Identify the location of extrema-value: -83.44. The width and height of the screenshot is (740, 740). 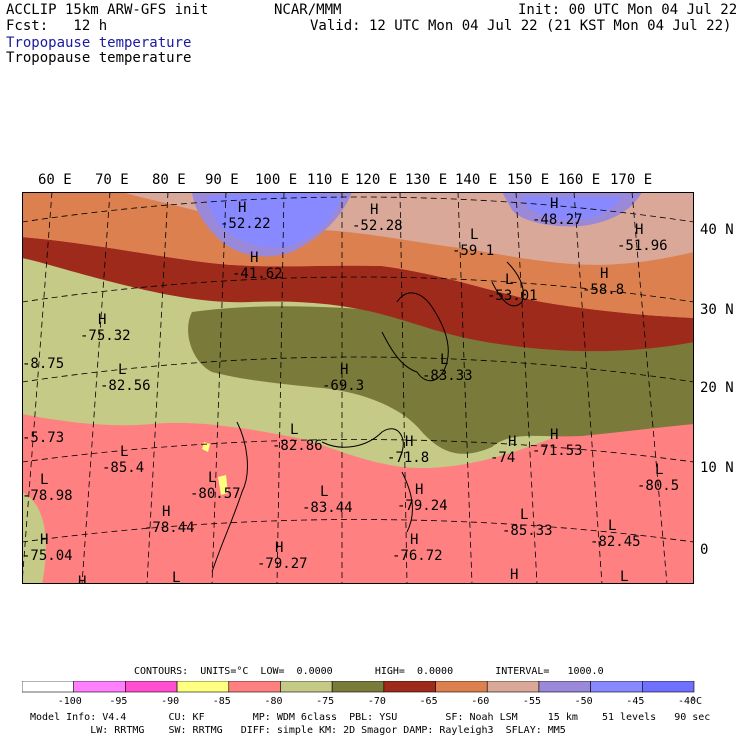
(327, 508).